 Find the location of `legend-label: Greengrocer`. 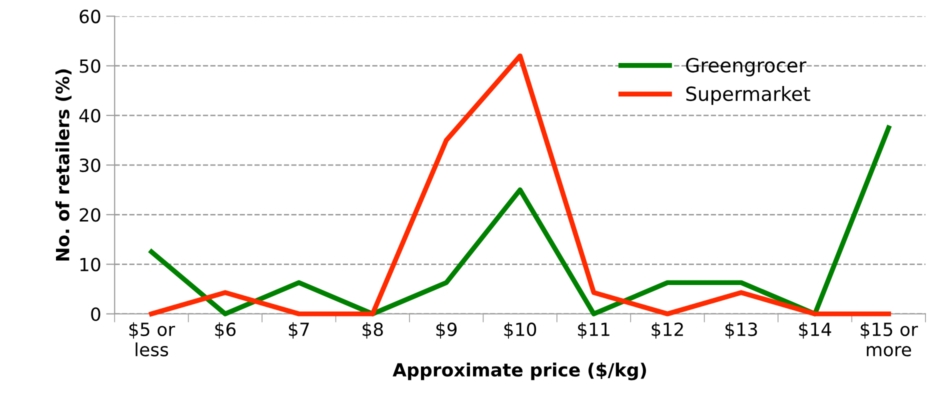

legend-label: Greengrocer is located at coordinates (746, 67).